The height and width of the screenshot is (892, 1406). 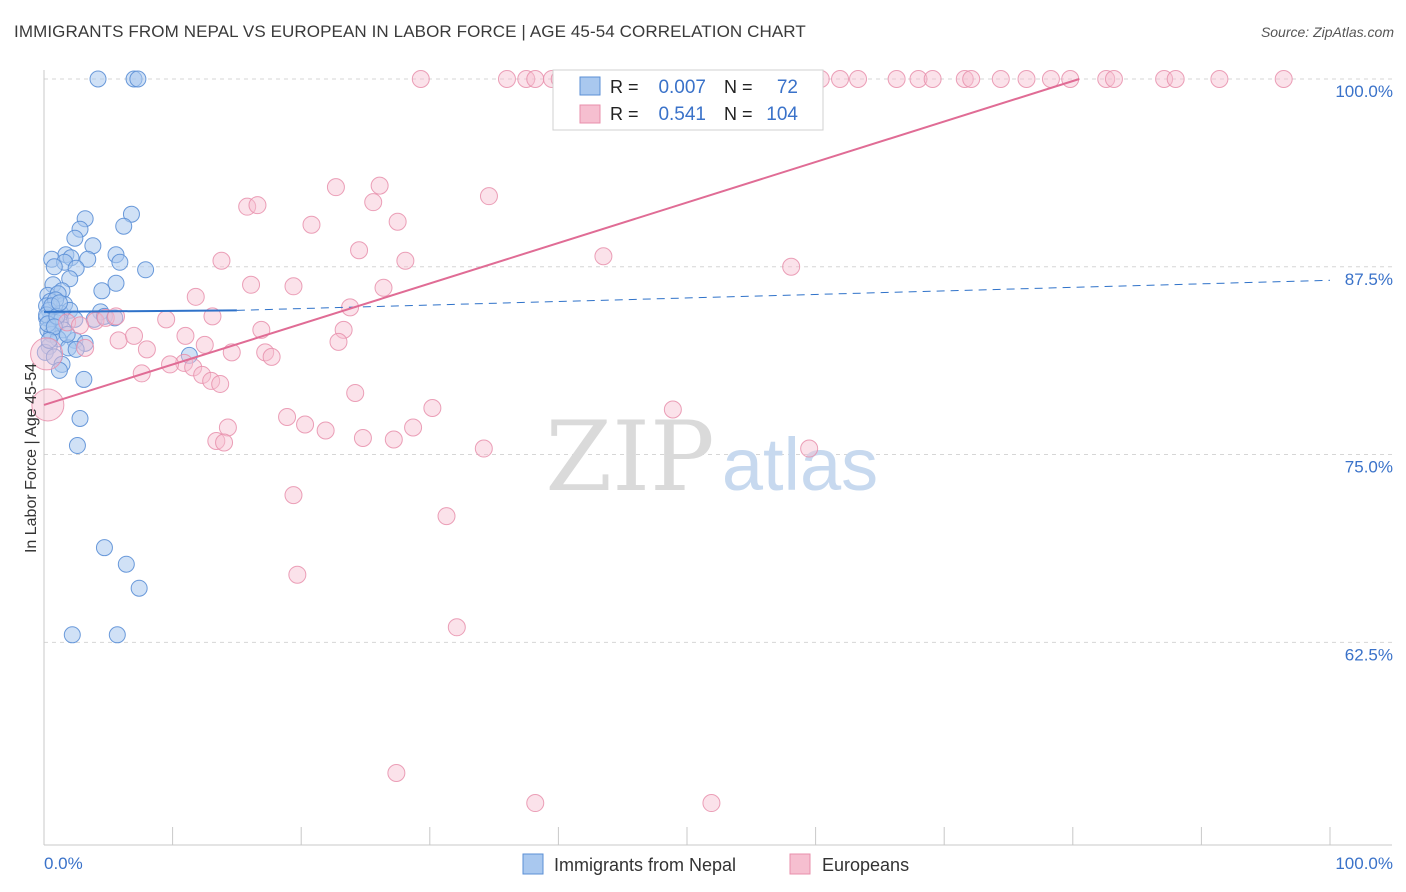 I want to click on x-tick-label: 100.0%, so click(x=1364, y=863).